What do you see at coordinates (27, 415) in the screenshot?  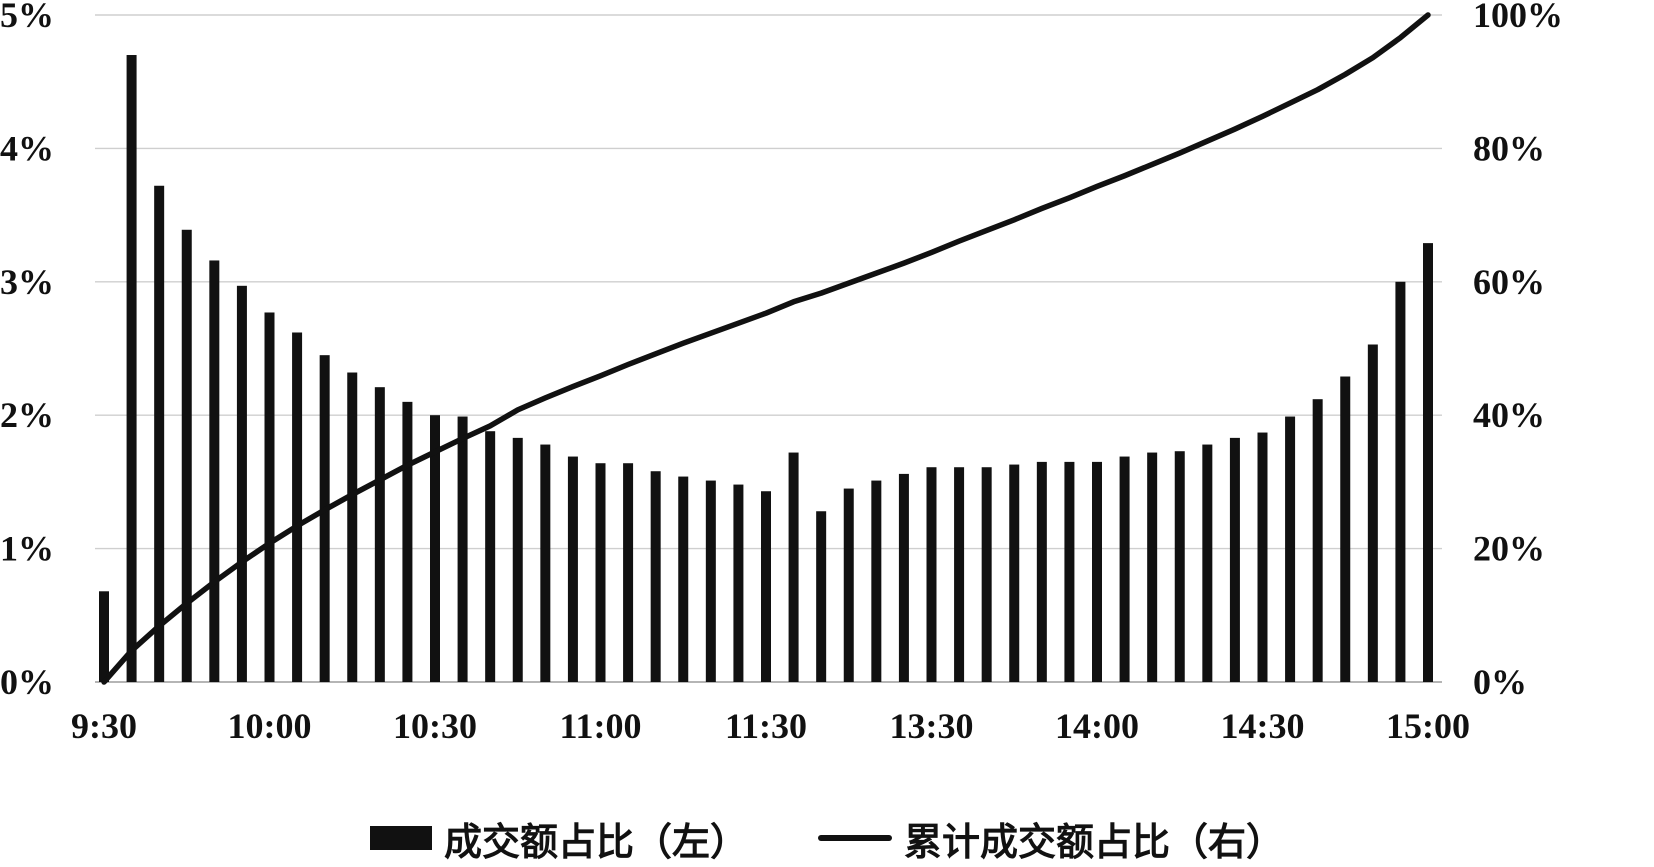 I see `y-left-tick-label: 2%` at bounding box center [27, 415].